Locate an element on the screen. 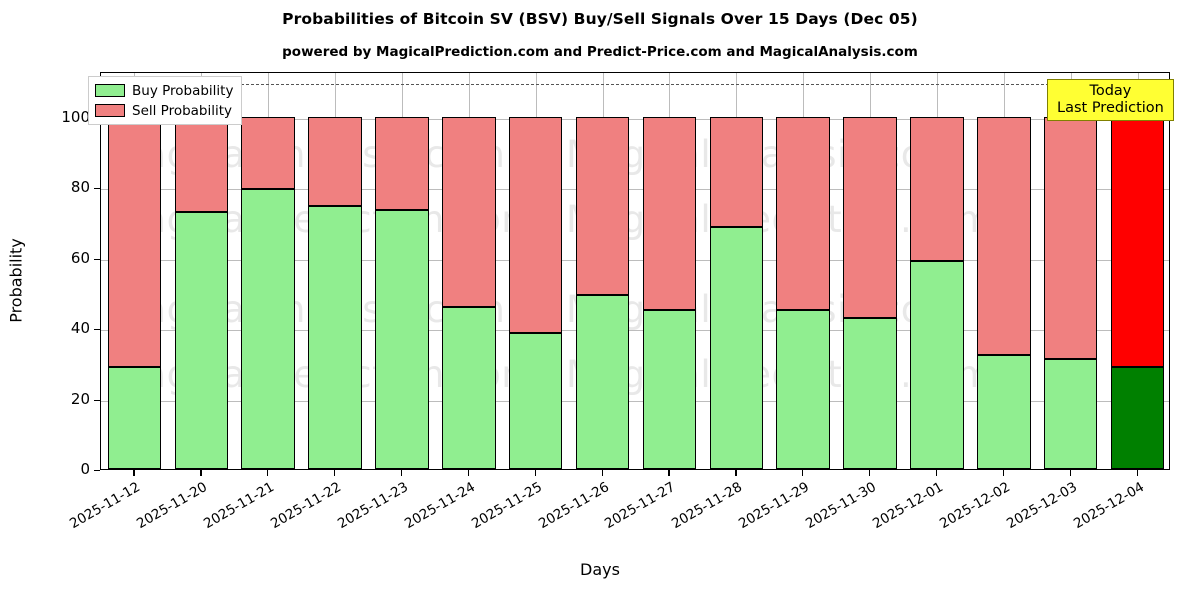 Image resolution: width=1200 pixels, height=600 pixels. y-axis-tick-label: 60 is located at coordinates (80, 257).